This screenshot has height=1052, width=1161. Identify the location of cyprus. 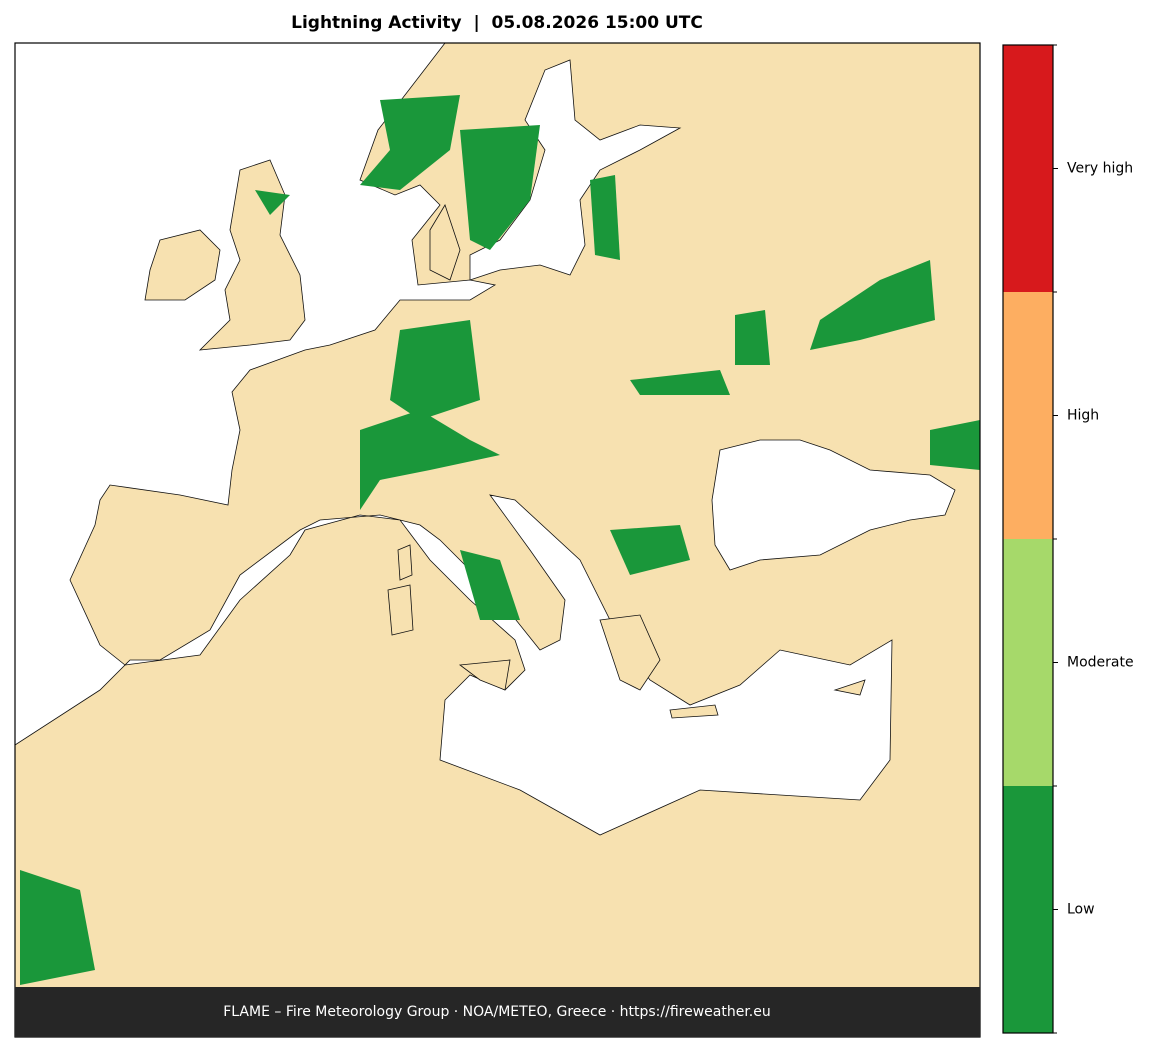
(849, 687).